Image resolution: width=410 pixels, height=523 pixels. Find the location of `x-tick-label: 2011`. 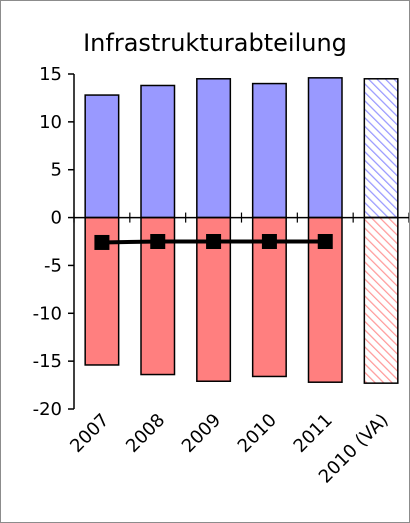

x-tick-label: 2011 is located at coordinates (313, 433).